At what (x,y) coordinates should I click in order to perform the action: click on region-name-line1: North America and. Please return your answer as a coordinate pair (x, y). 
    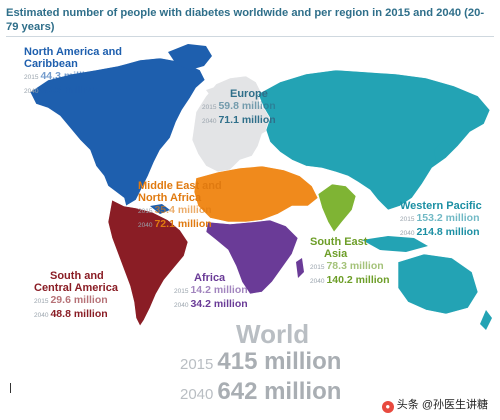
    Looking at the image, I should click on (73, 52).